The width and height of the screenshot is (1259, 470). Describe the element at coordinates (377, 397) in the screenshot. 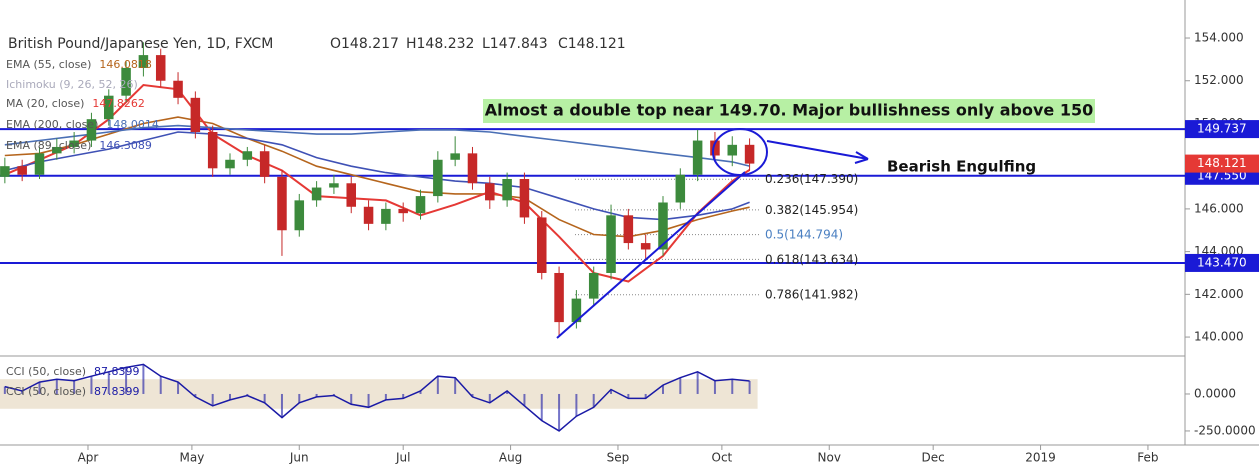

I see `cci-line` at that location.